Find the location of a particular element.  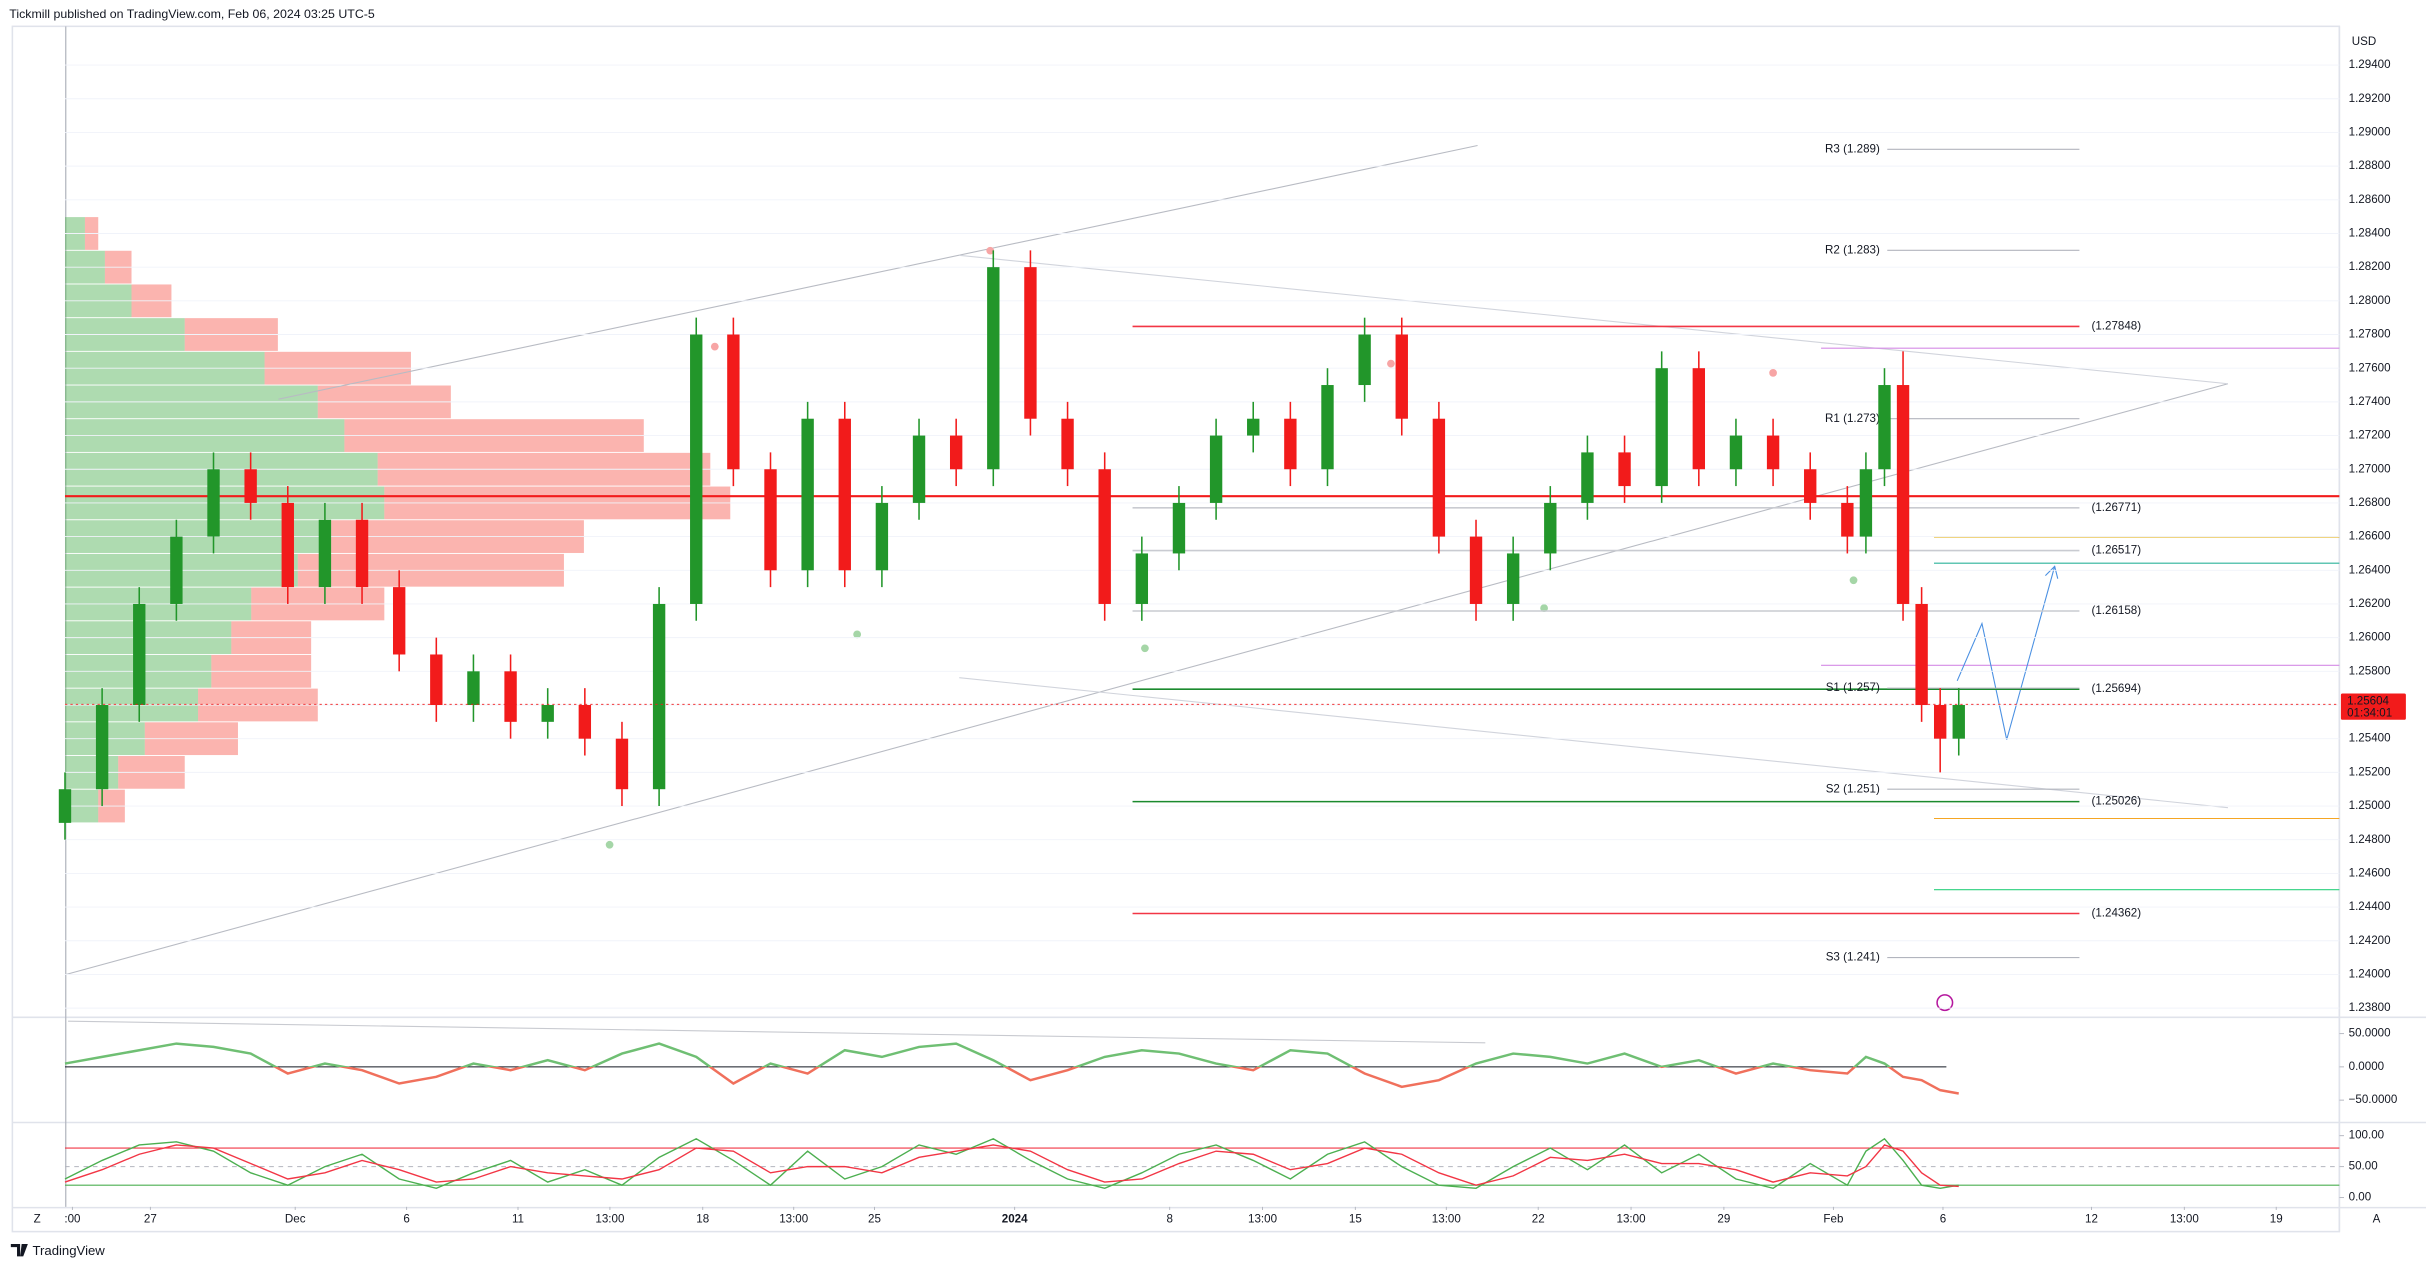

y-tick-label: 1.27200 is located at coordinates (2370, 435).